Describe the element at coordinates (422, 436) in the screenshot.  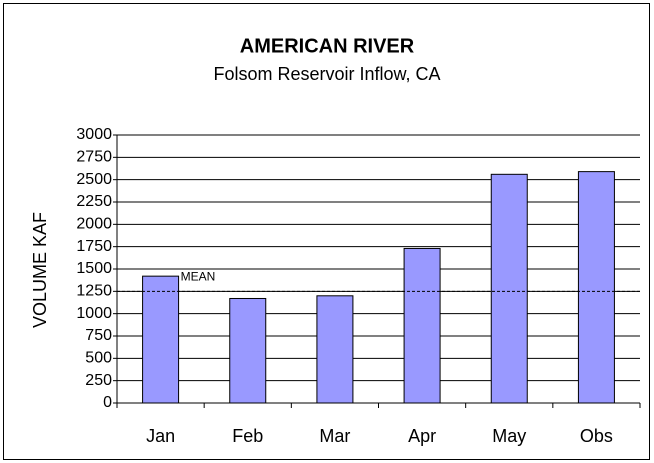
I see `x-tick-label: Apr` at that location.